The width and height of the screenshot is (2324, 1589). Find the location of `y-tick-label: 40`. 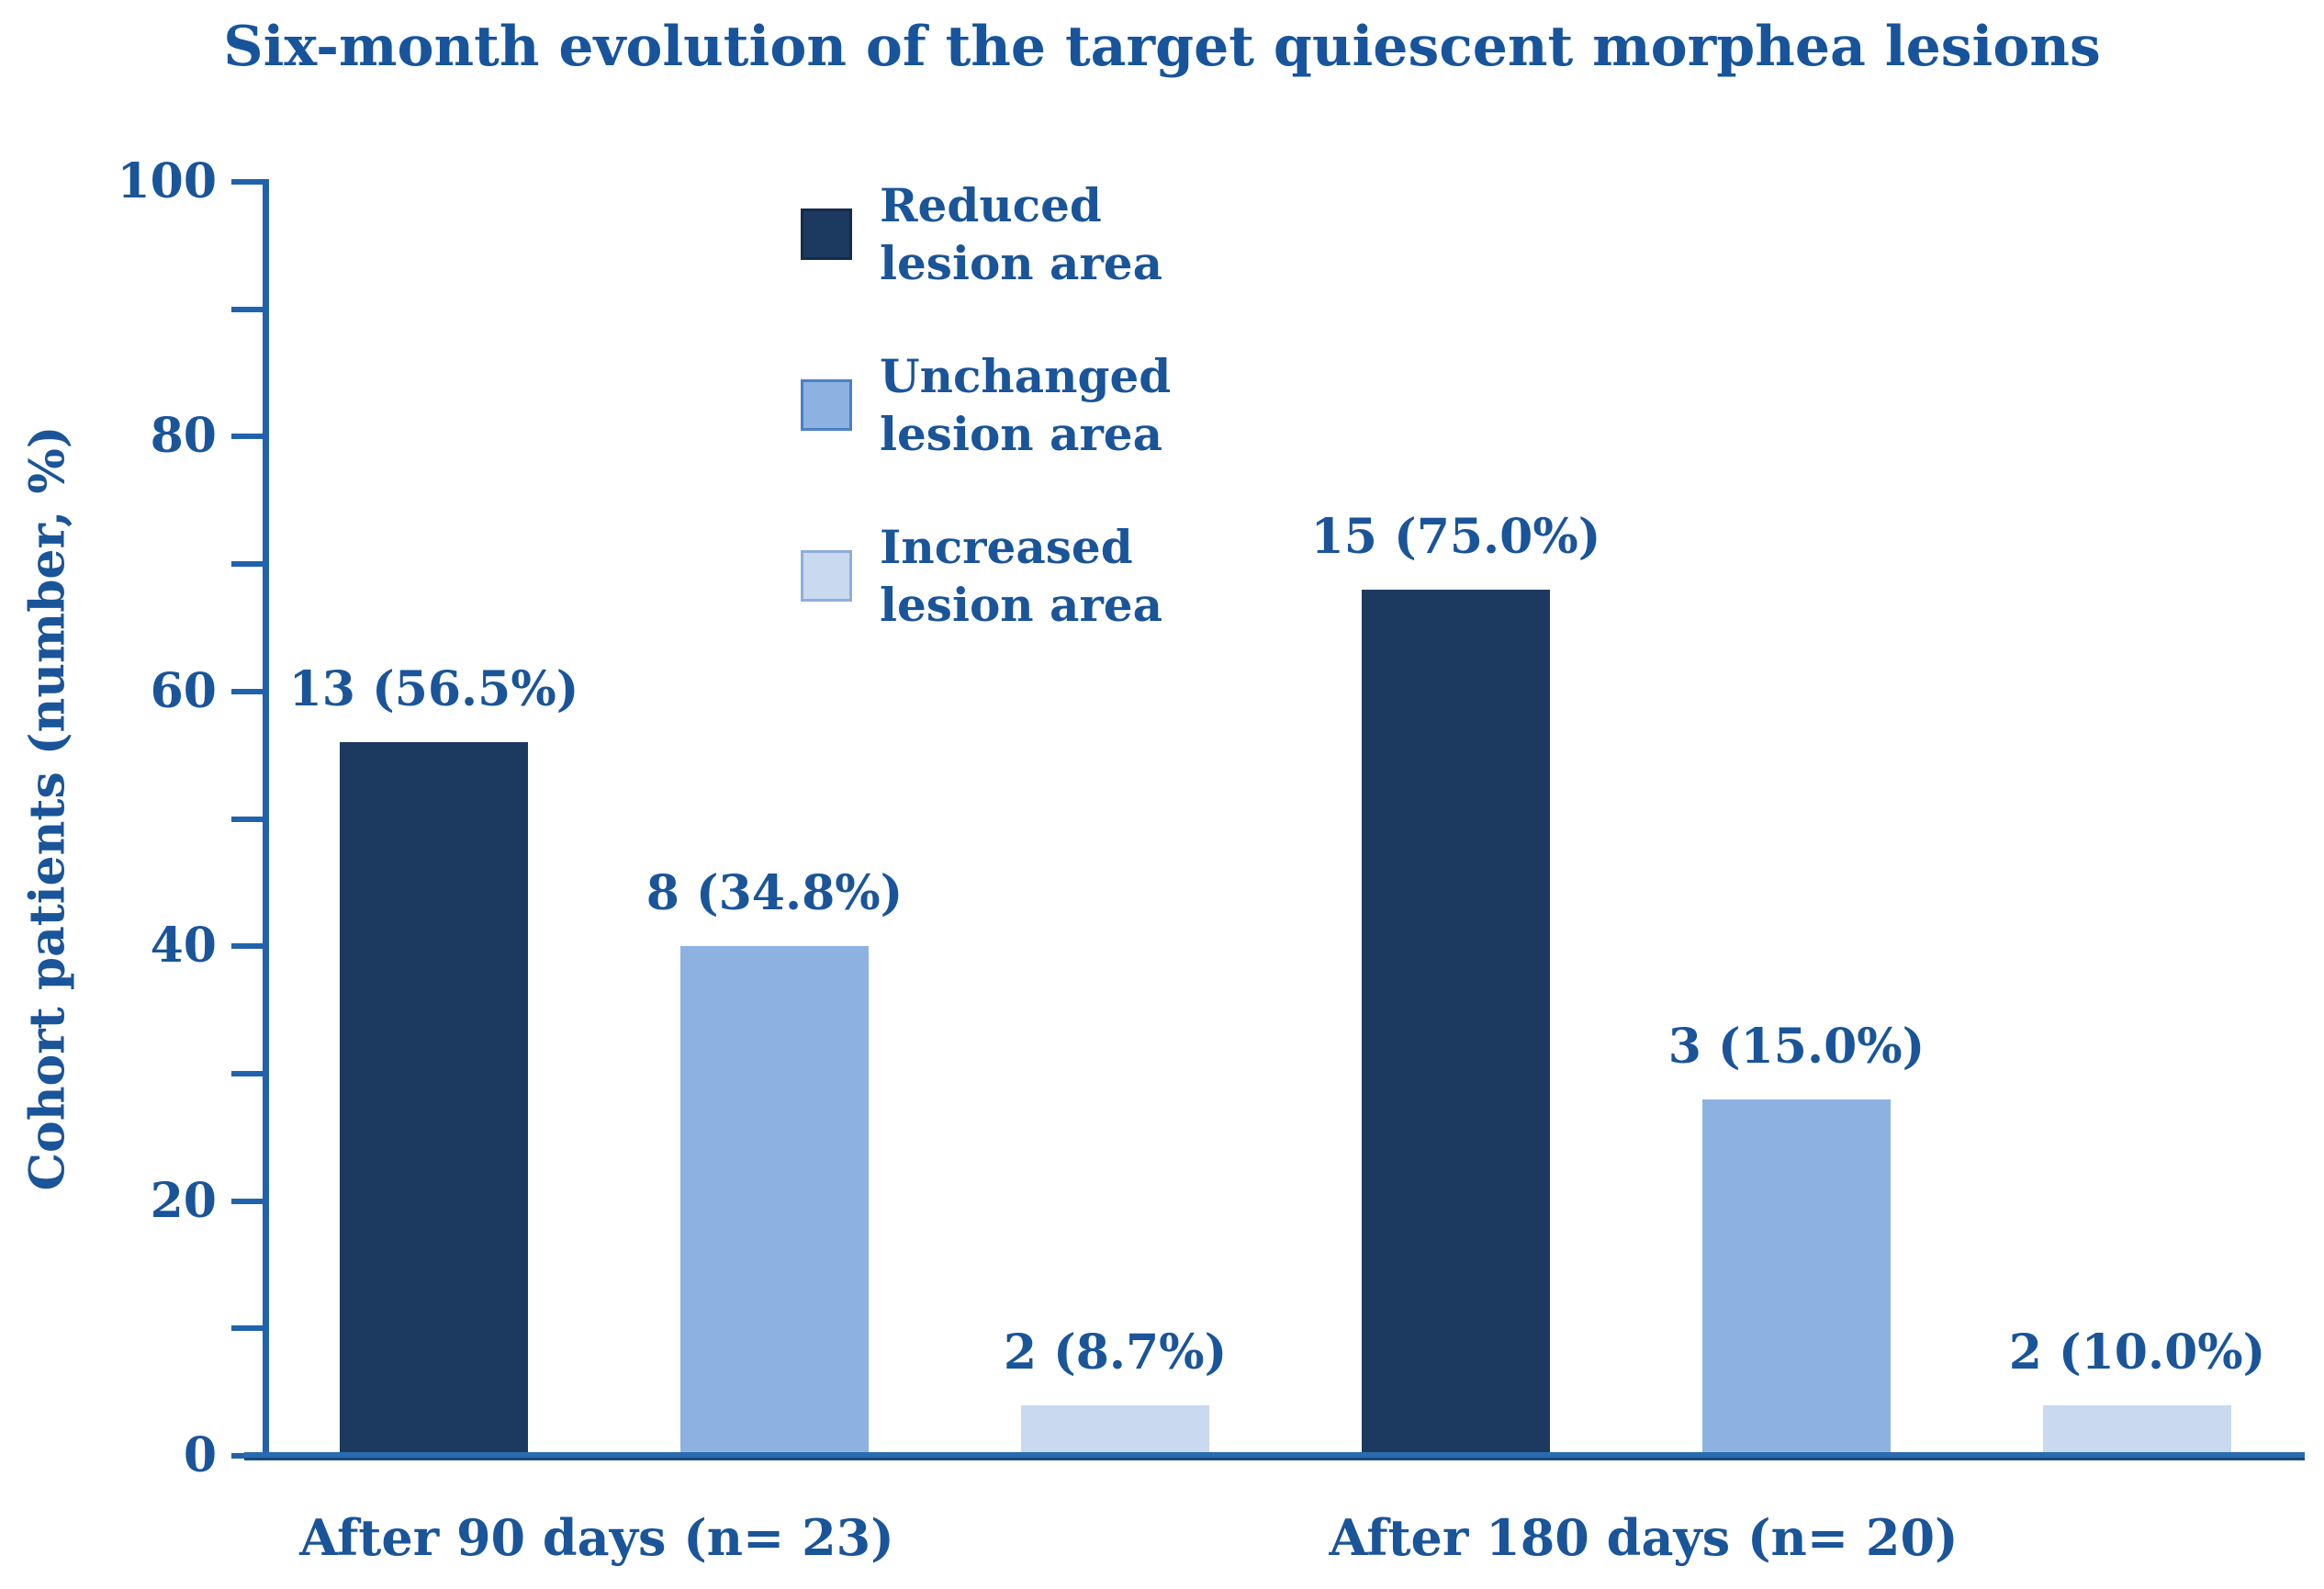

y-tick-label: 40 is located at coordinates (184, 946).